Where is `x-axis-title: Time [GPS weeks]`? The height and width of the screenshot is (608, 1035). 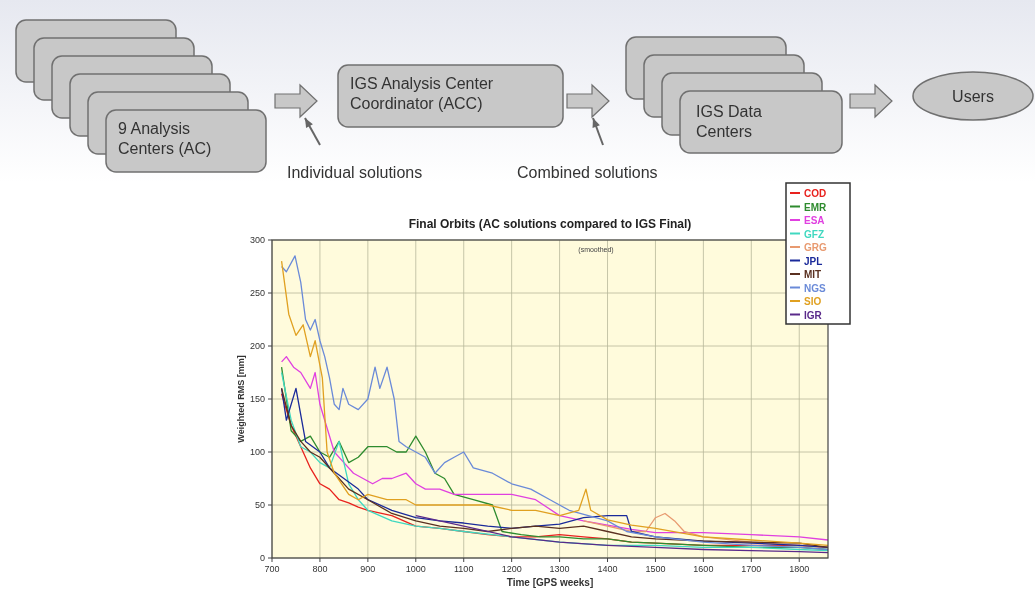
x-axis-title: Time [GPS weeks] is located at coordinates (550, 582).